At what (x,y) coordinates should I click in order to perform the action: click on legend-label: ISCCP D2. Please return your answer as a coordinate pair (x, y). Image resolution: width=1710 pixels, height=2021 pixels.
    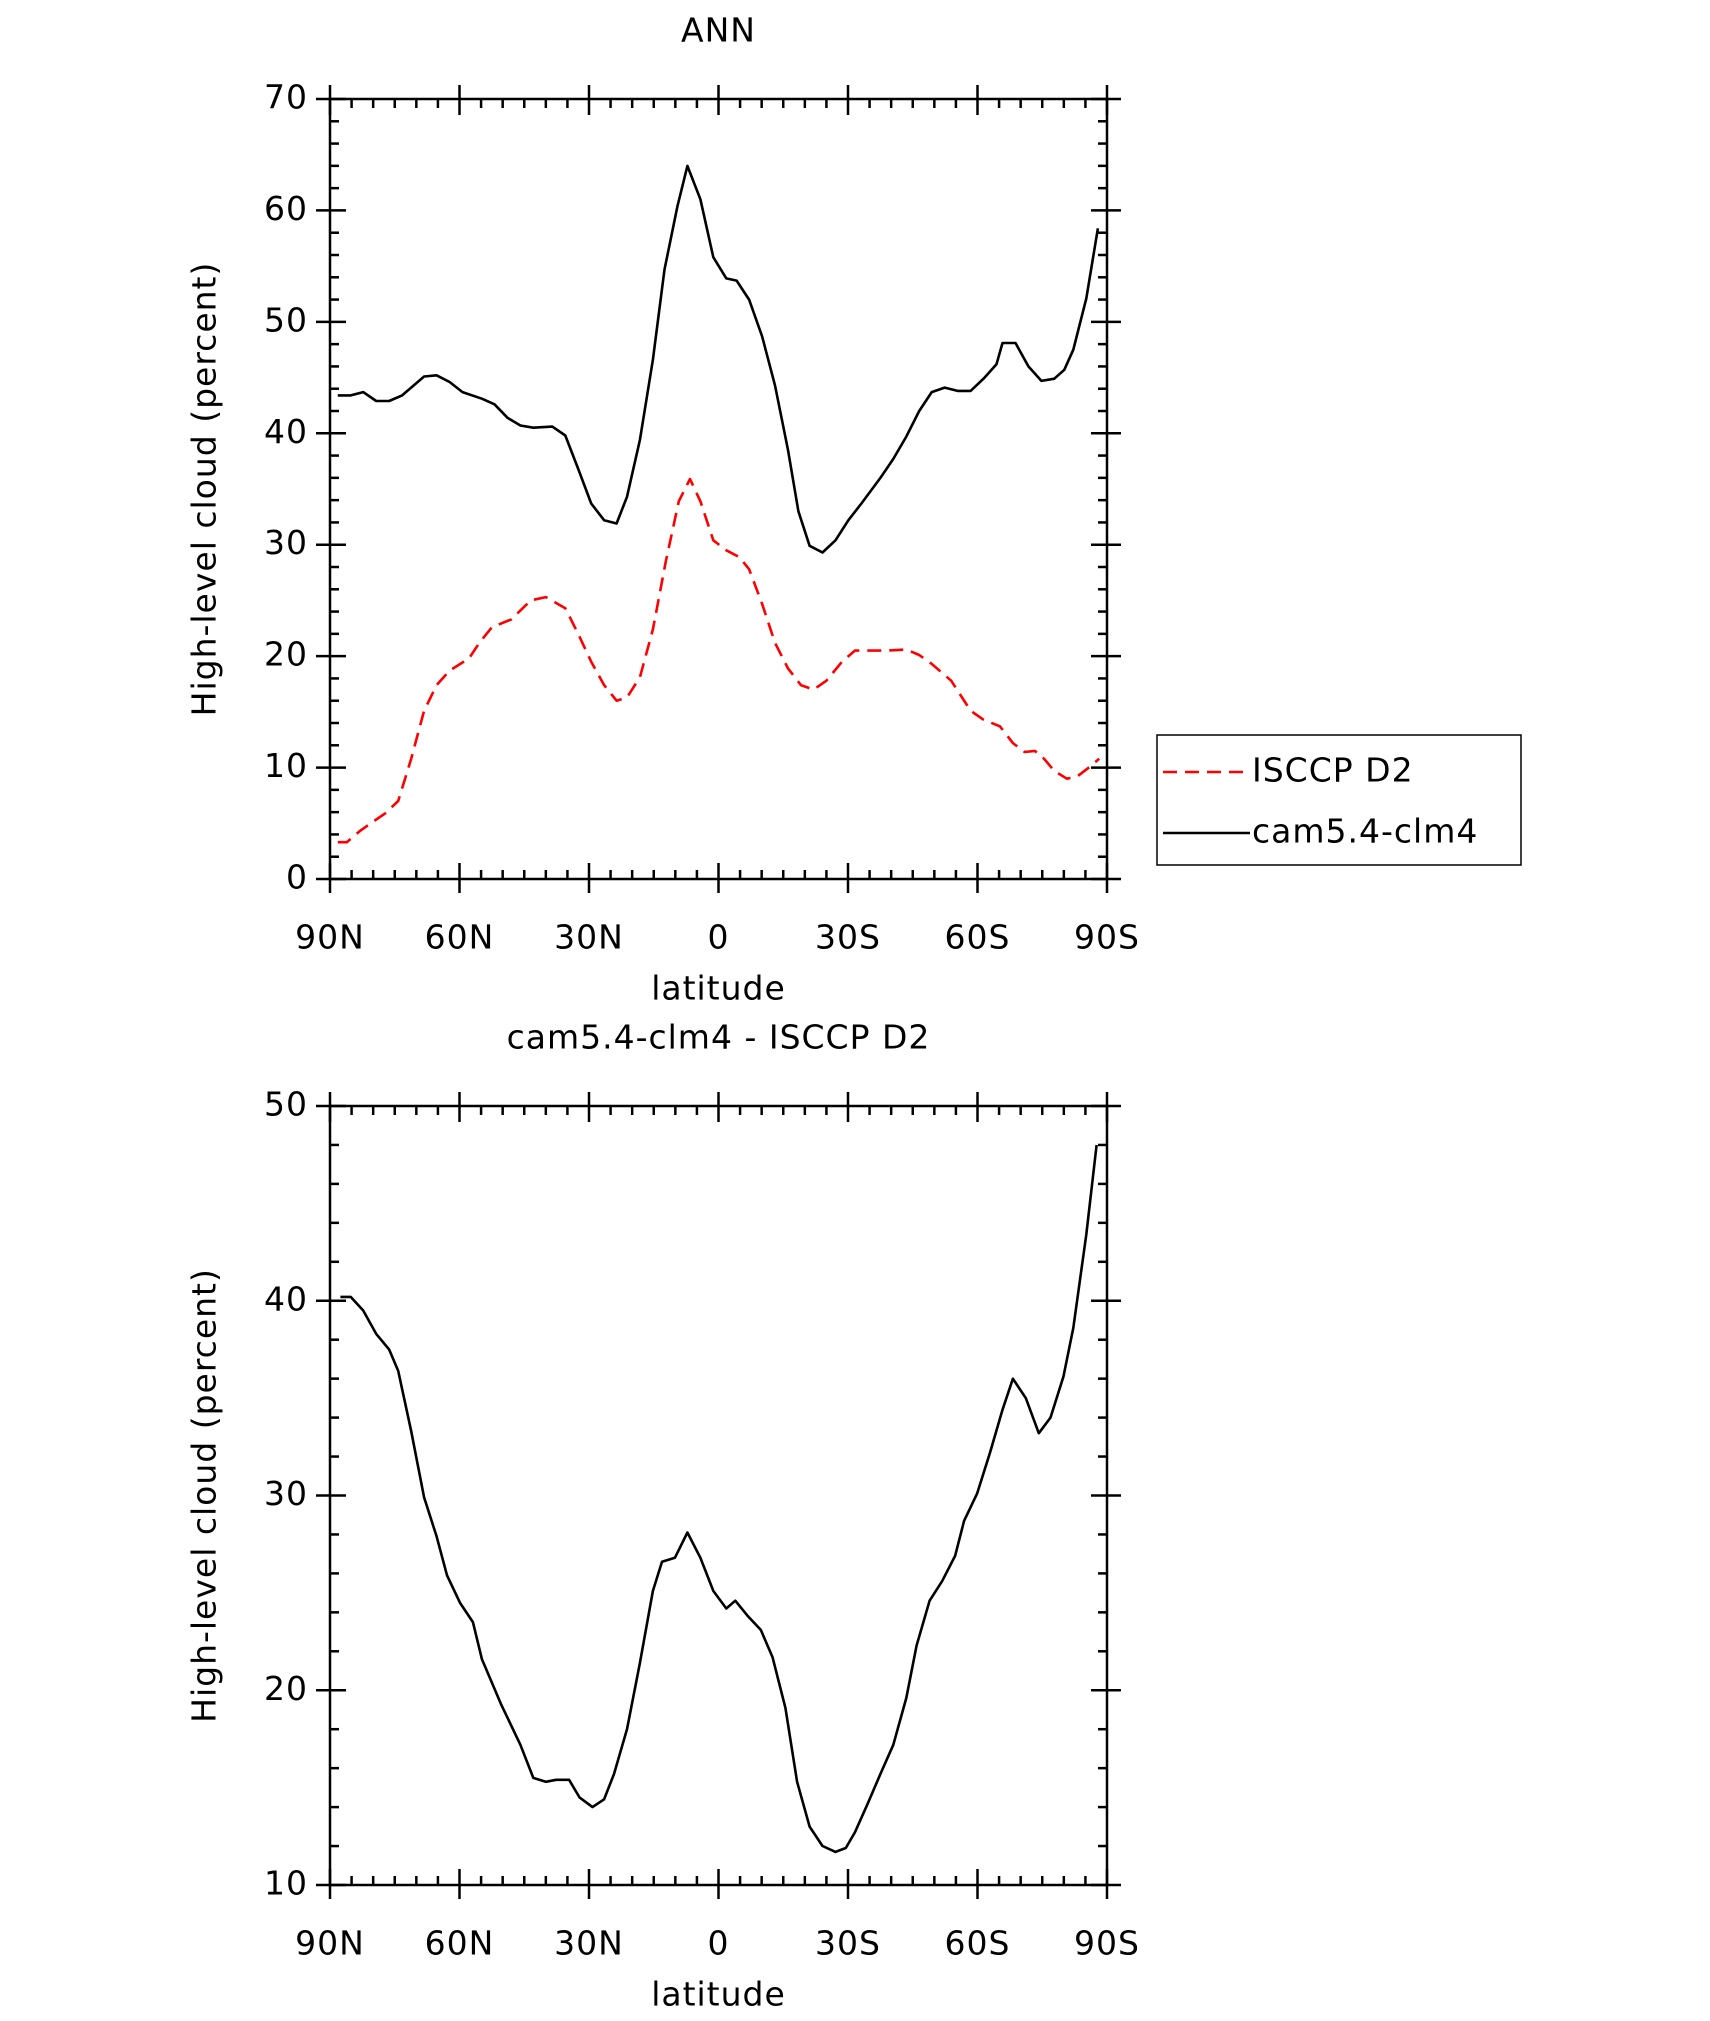
    Looking at the image, I should click on (1333, 770).